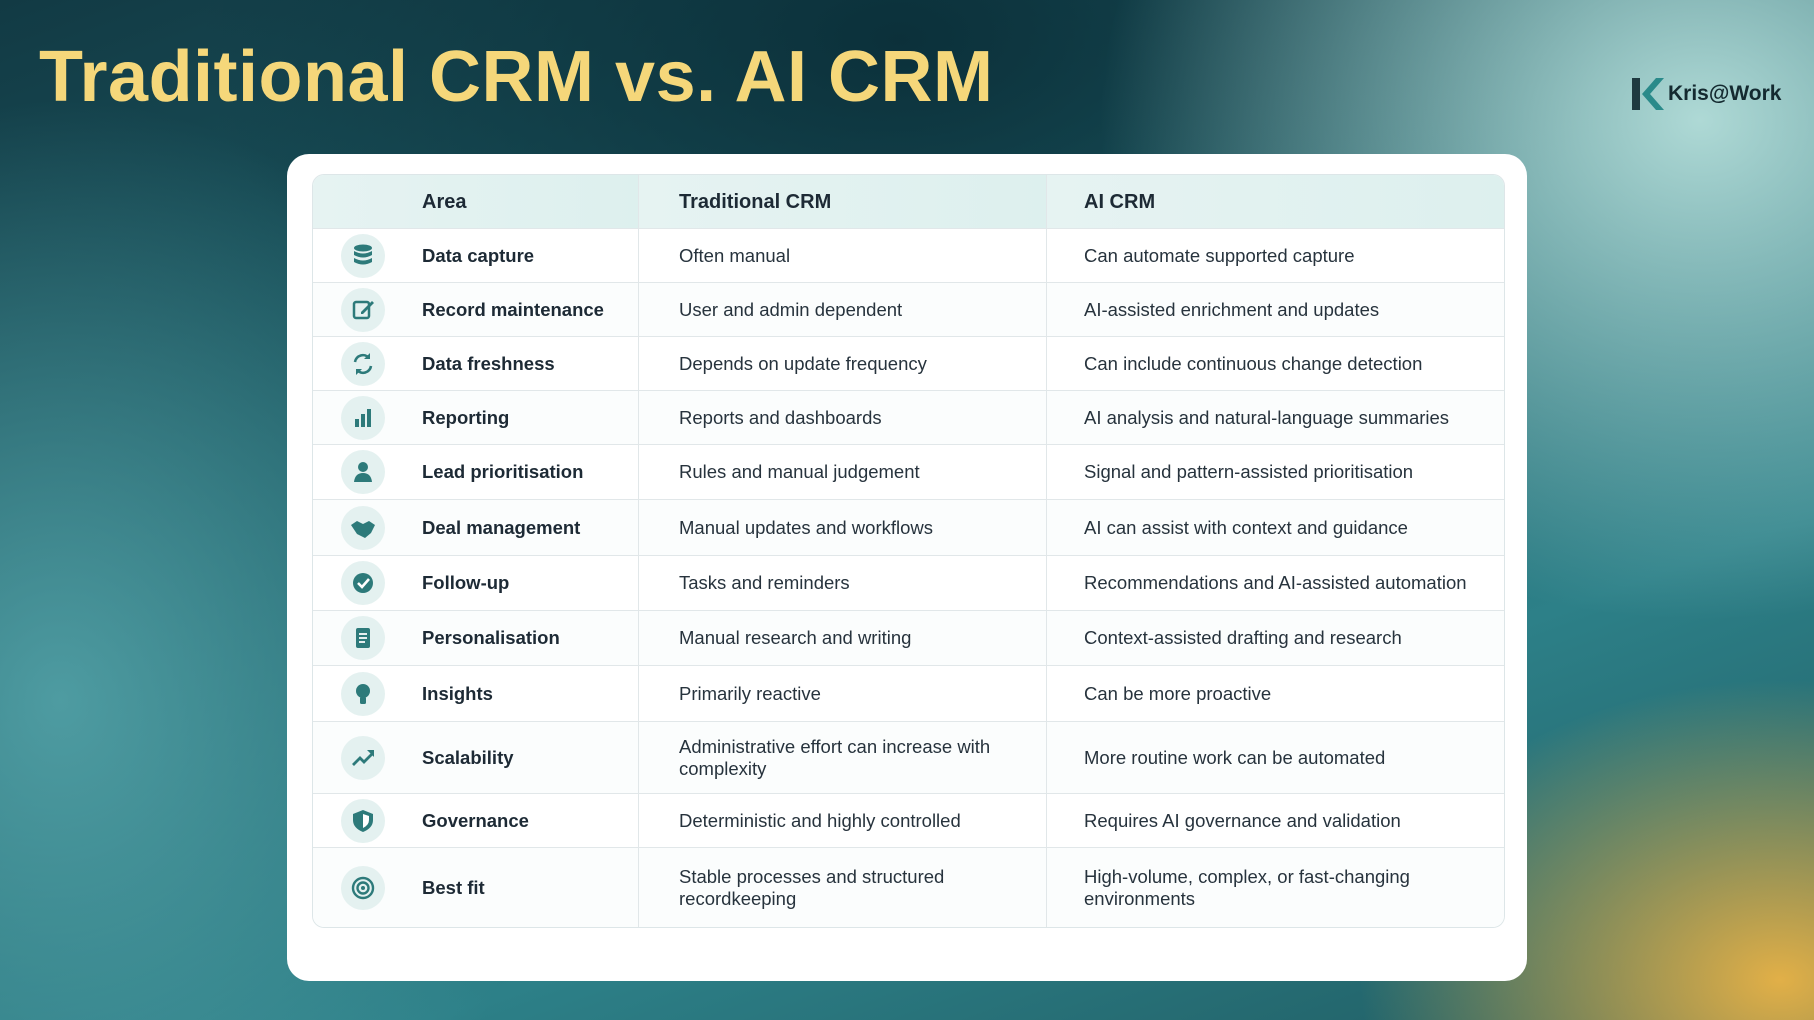 The width and height of the screenshot is (1814, 1020). I want to click on cell-text: Record maintenance, so click(513, 309).